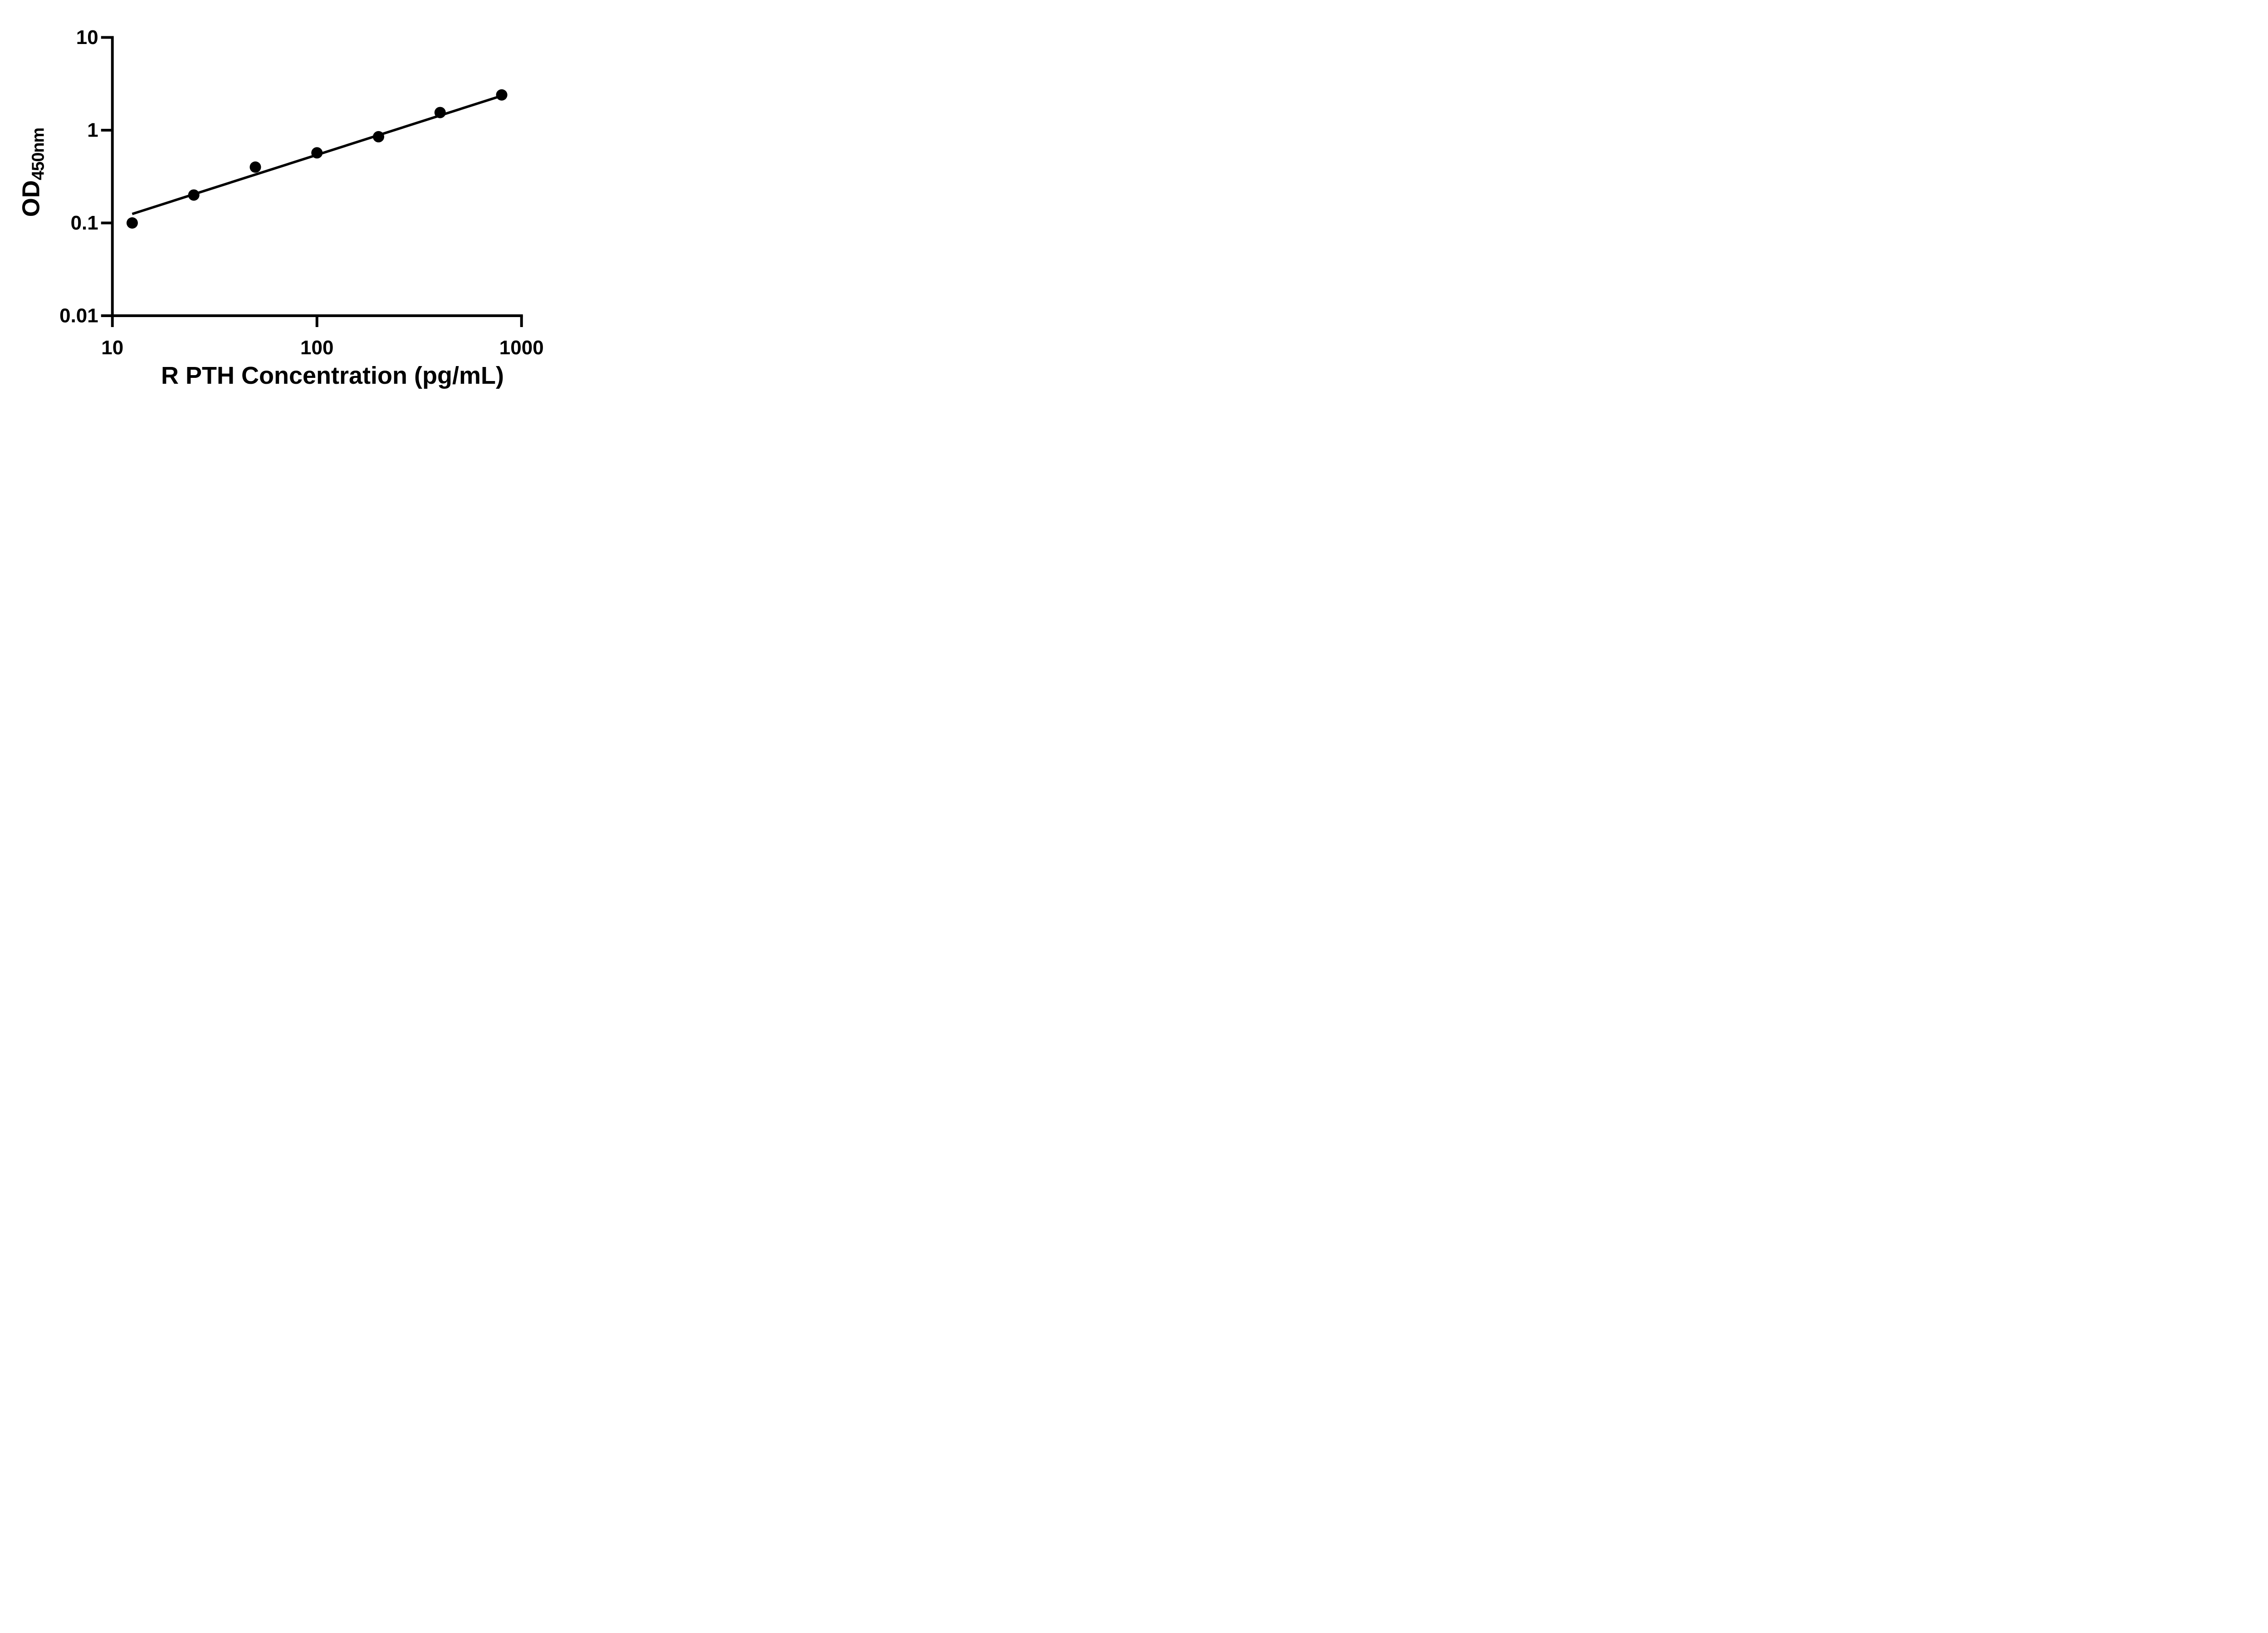  I want to click on y-axis-title-subscript: 450nm, so click(38, 154).